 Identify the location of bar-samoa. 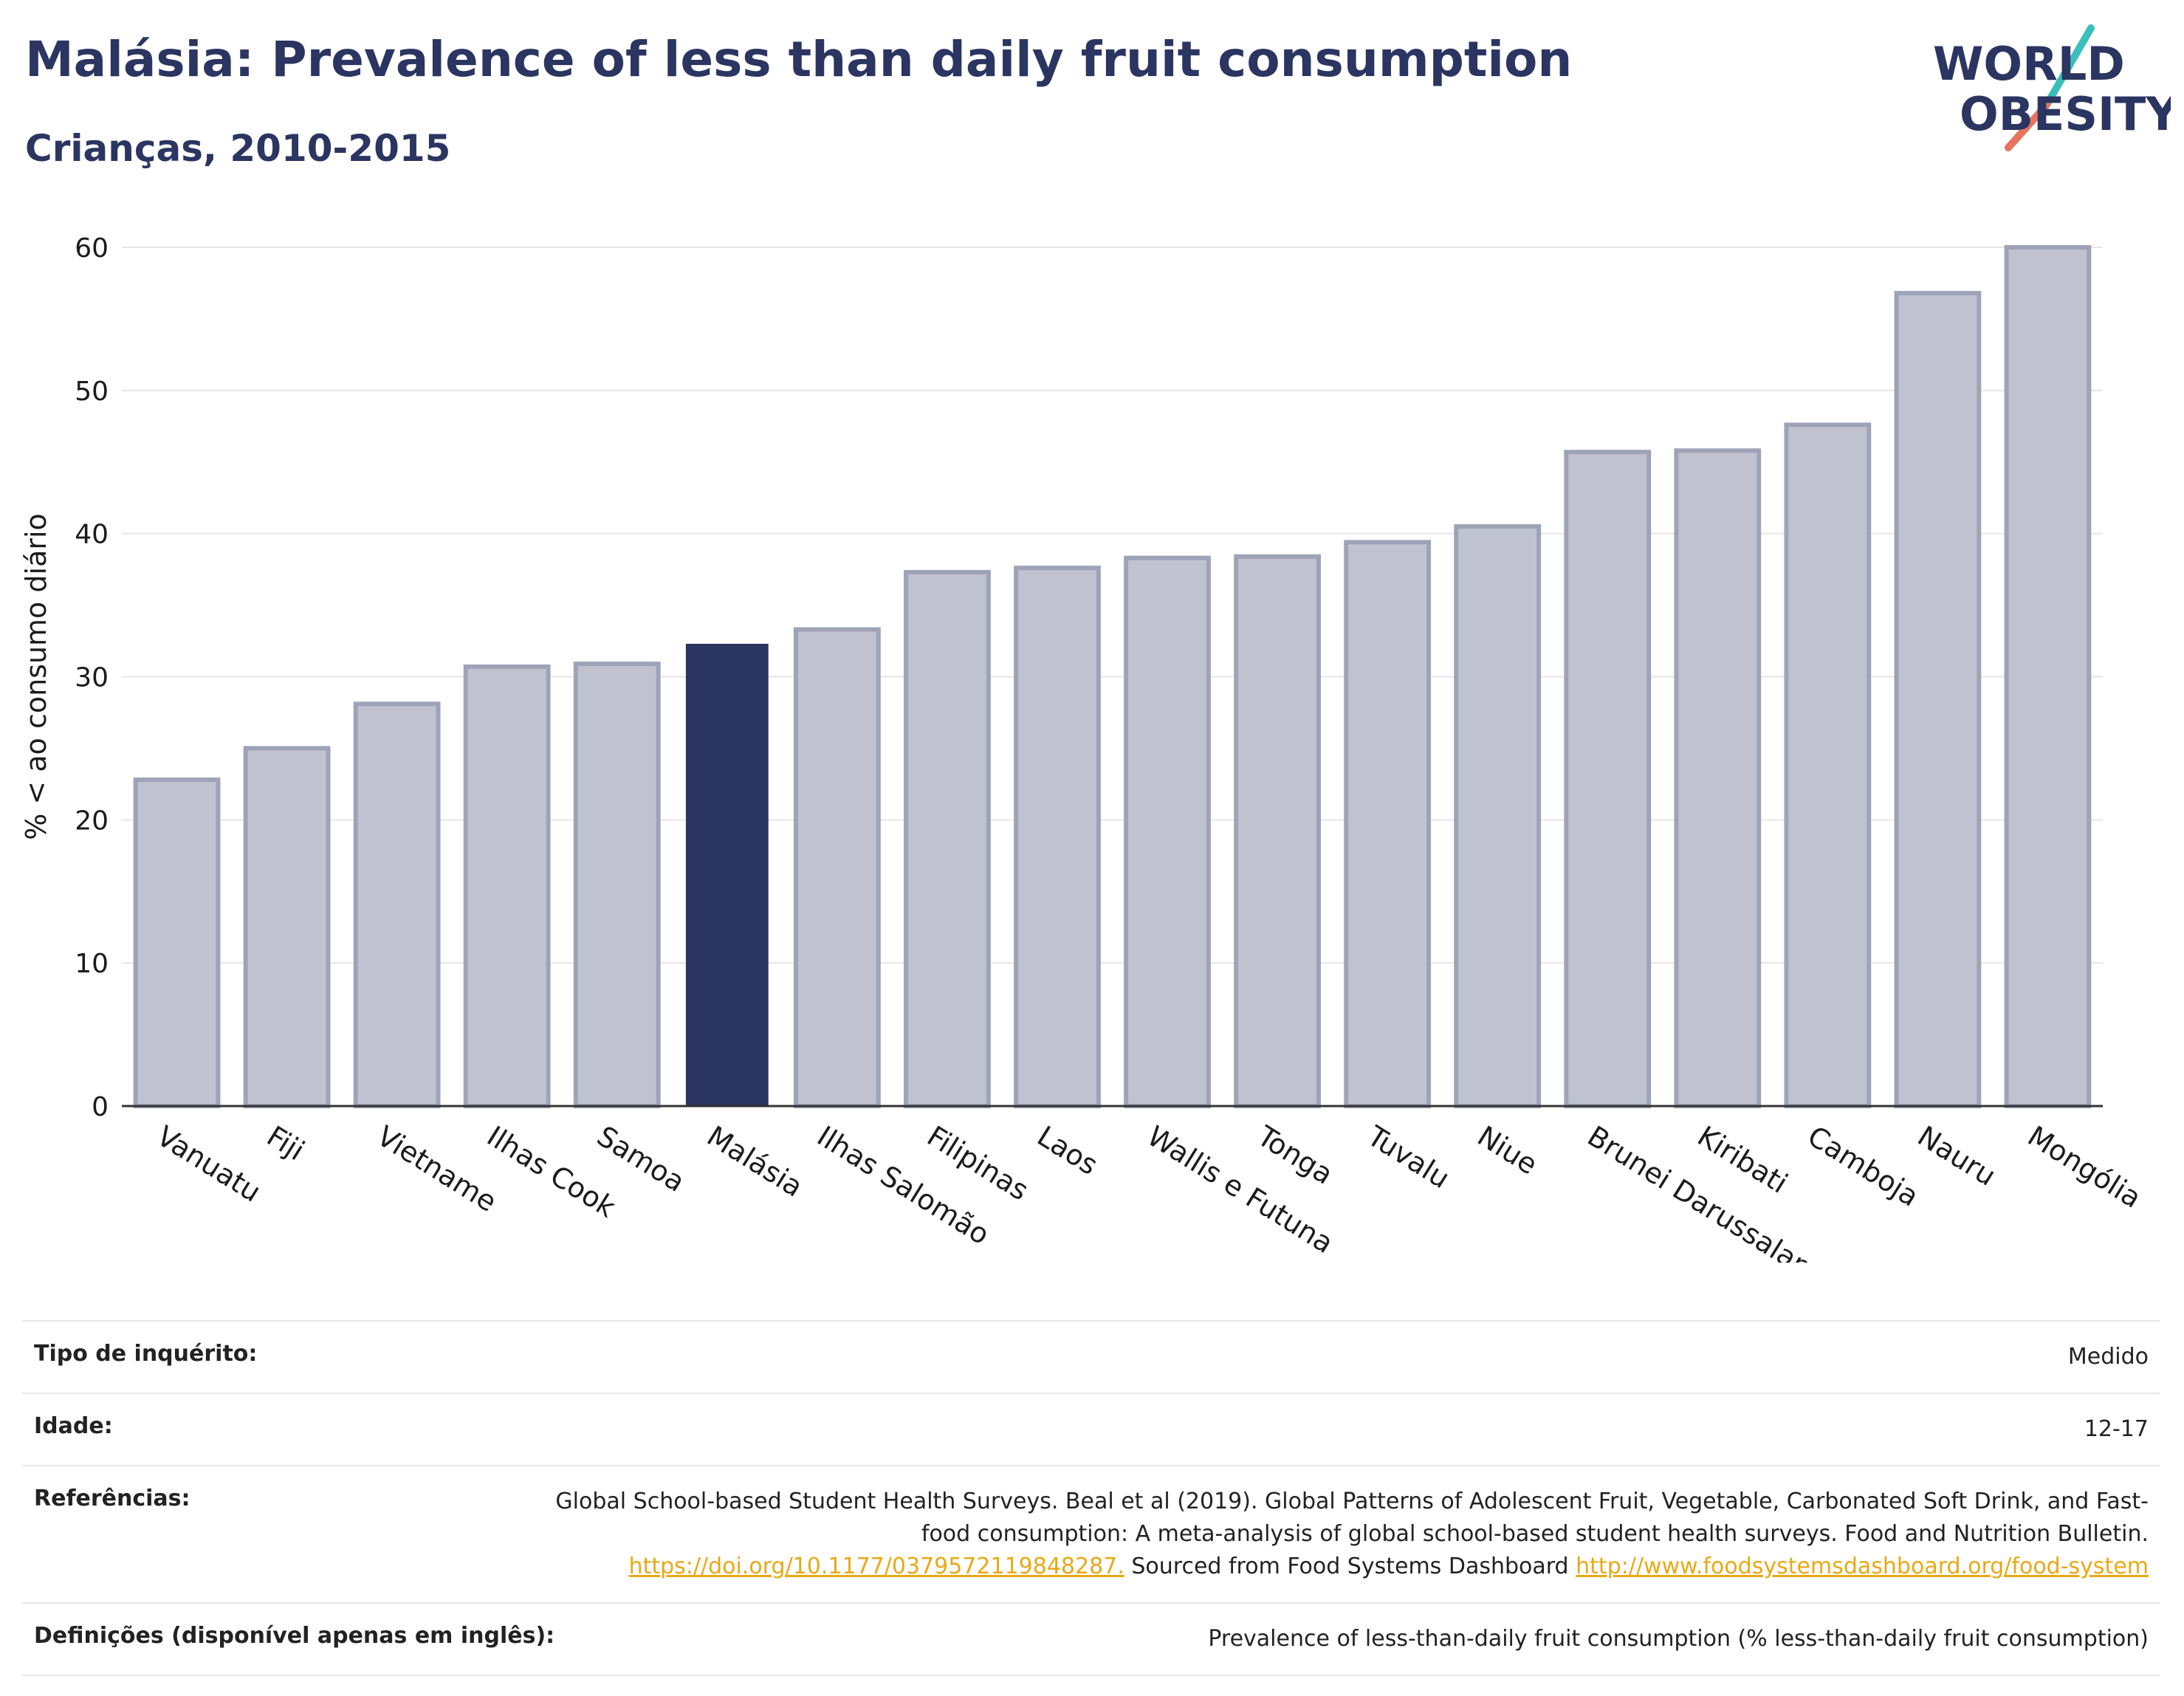
(617, 885).